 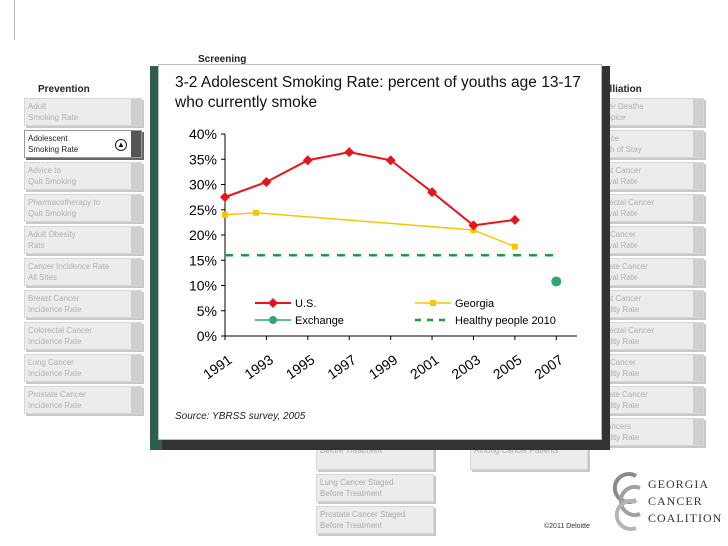 I want to click on legend-exchange-marker, so click(x=273, y=320).